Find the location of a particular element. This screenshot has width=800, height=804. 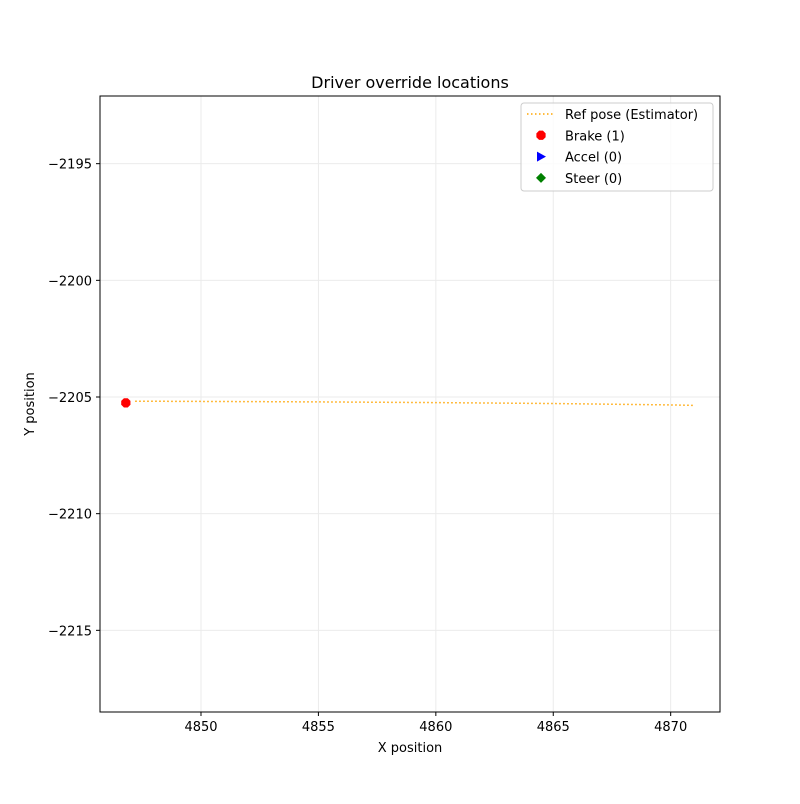

y-tick-label: −2205 is located at coordinates (70, 398).